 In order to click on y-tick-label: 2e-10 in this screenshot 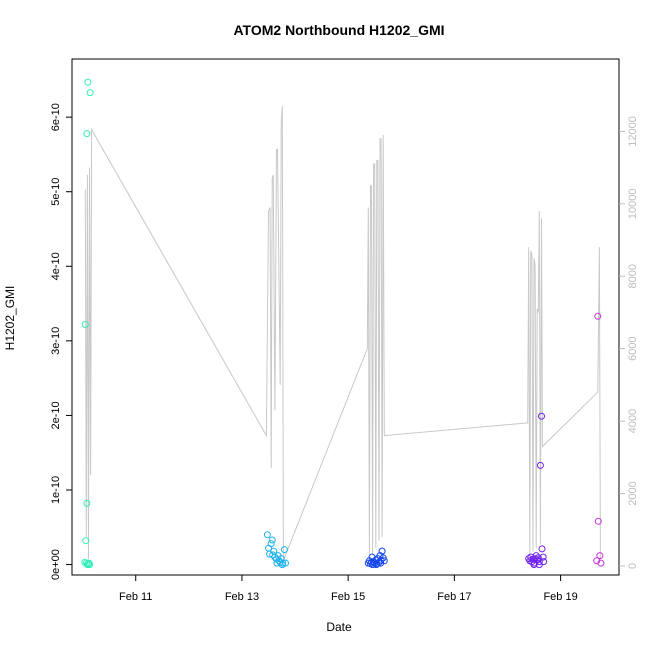, I will do `click(56, 415)`.